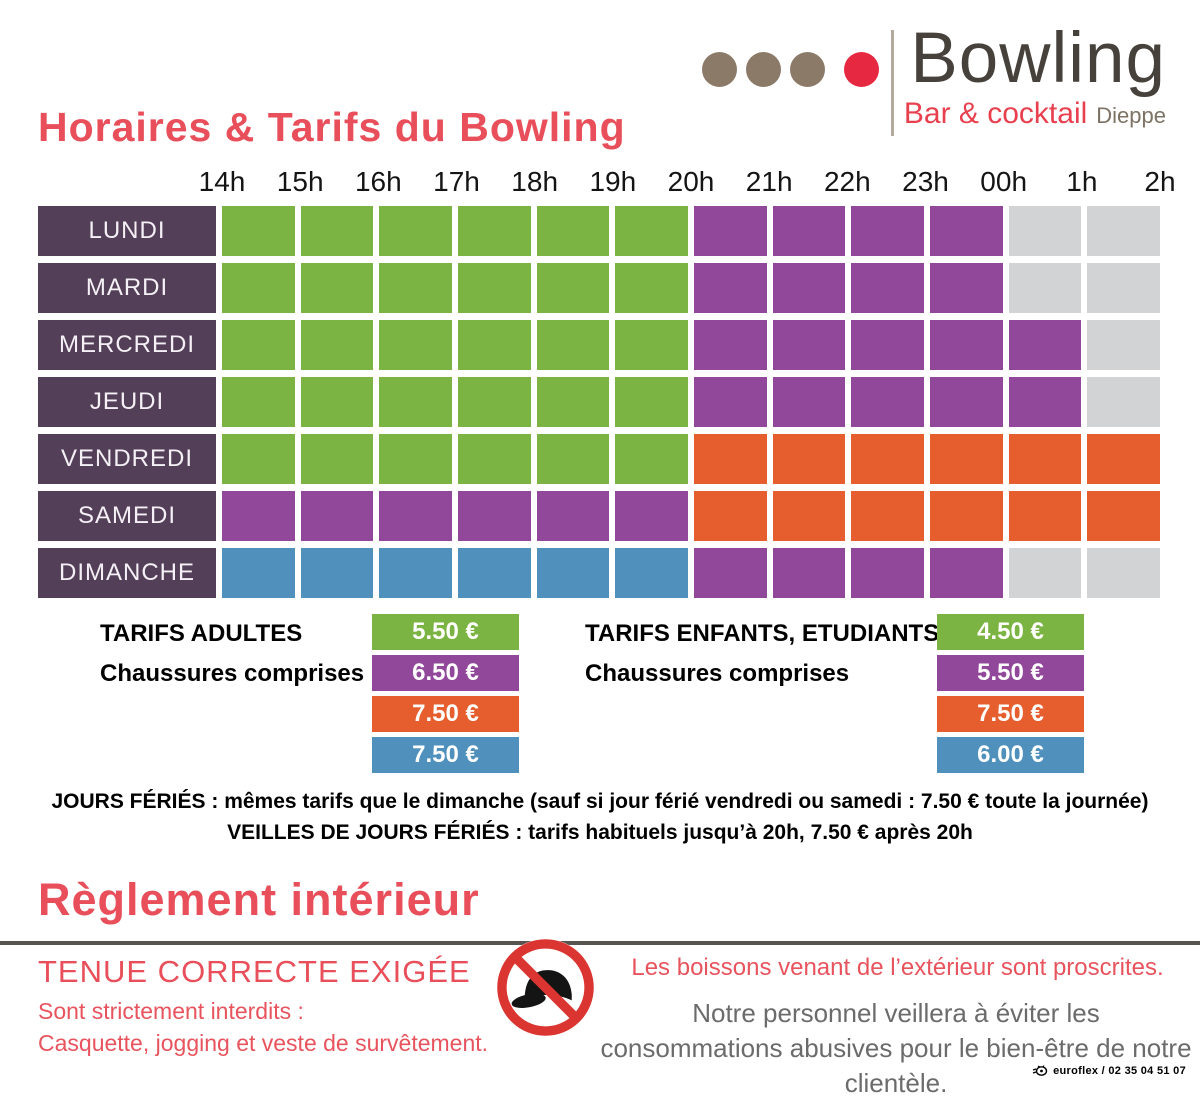 This screenshot has height=1101, width=1200. Describe the element at coordinates (809, 402) in the screenshot. I see `schedule-cell-jeudi-21h` at that location.